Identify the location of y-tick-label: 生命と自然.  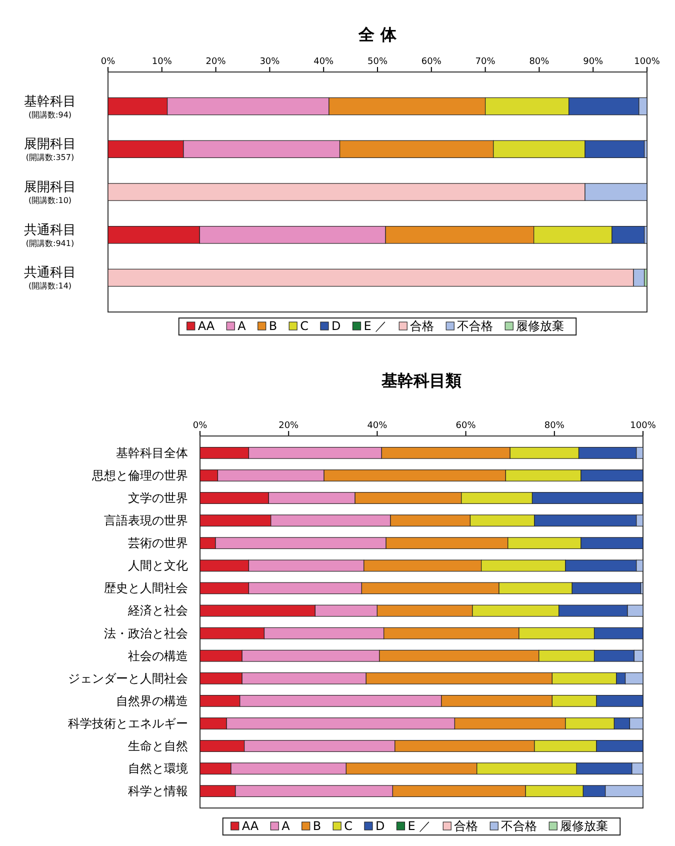
(158, 746).